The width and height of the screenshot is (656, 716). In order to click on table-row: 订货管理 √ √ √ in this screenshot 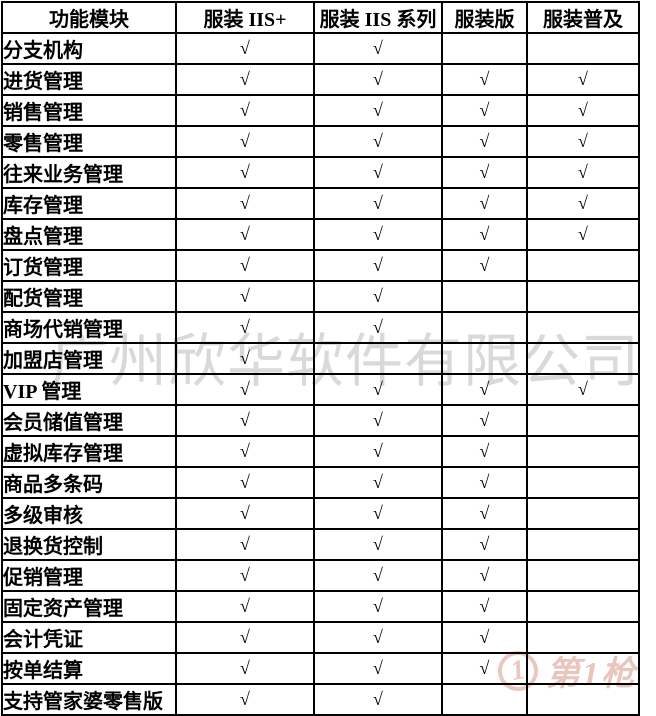, I will do `click(320, 265)`.